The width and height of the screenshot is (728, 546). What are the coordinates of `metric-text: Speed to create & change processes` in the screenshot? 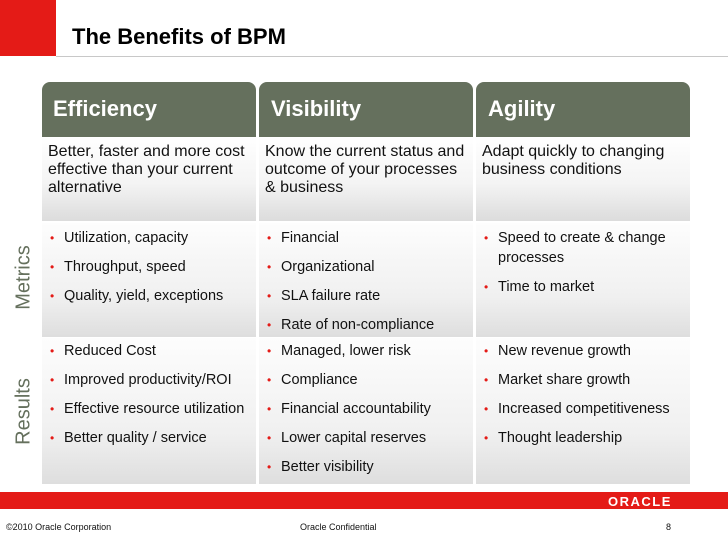 It's located at (582, 248).